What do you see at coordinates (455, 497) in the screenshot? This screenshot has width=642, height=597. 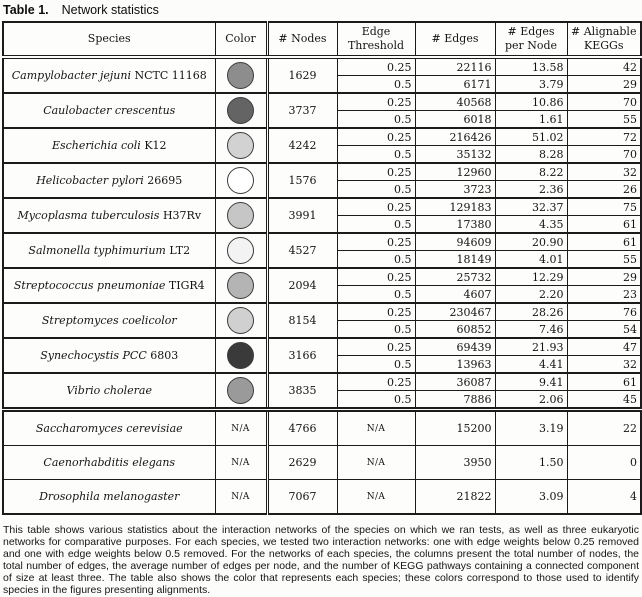 I see `edge-count-cell: 21822` at bounding box center [455, 497].